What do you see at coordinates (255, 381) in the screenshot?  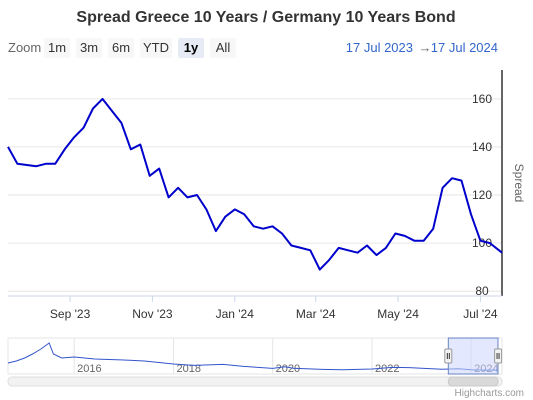 I see `scrollbar-track` at bounding box center [255, 381].